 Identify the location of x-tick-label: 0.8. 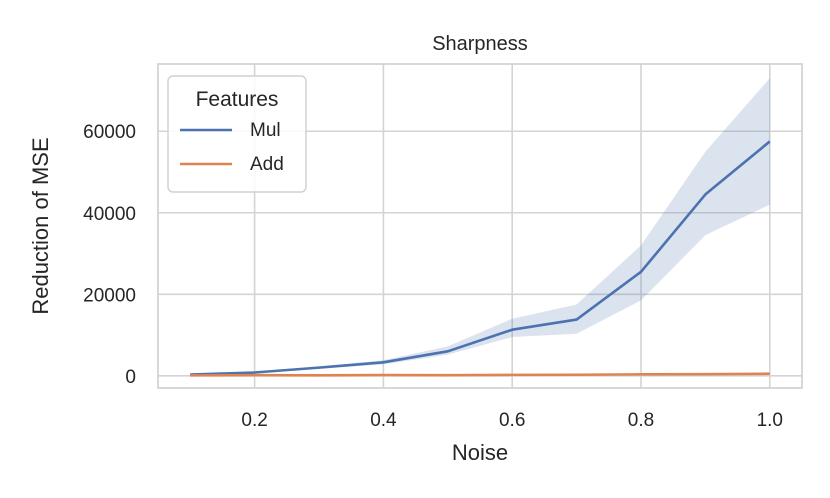
(641, 420).